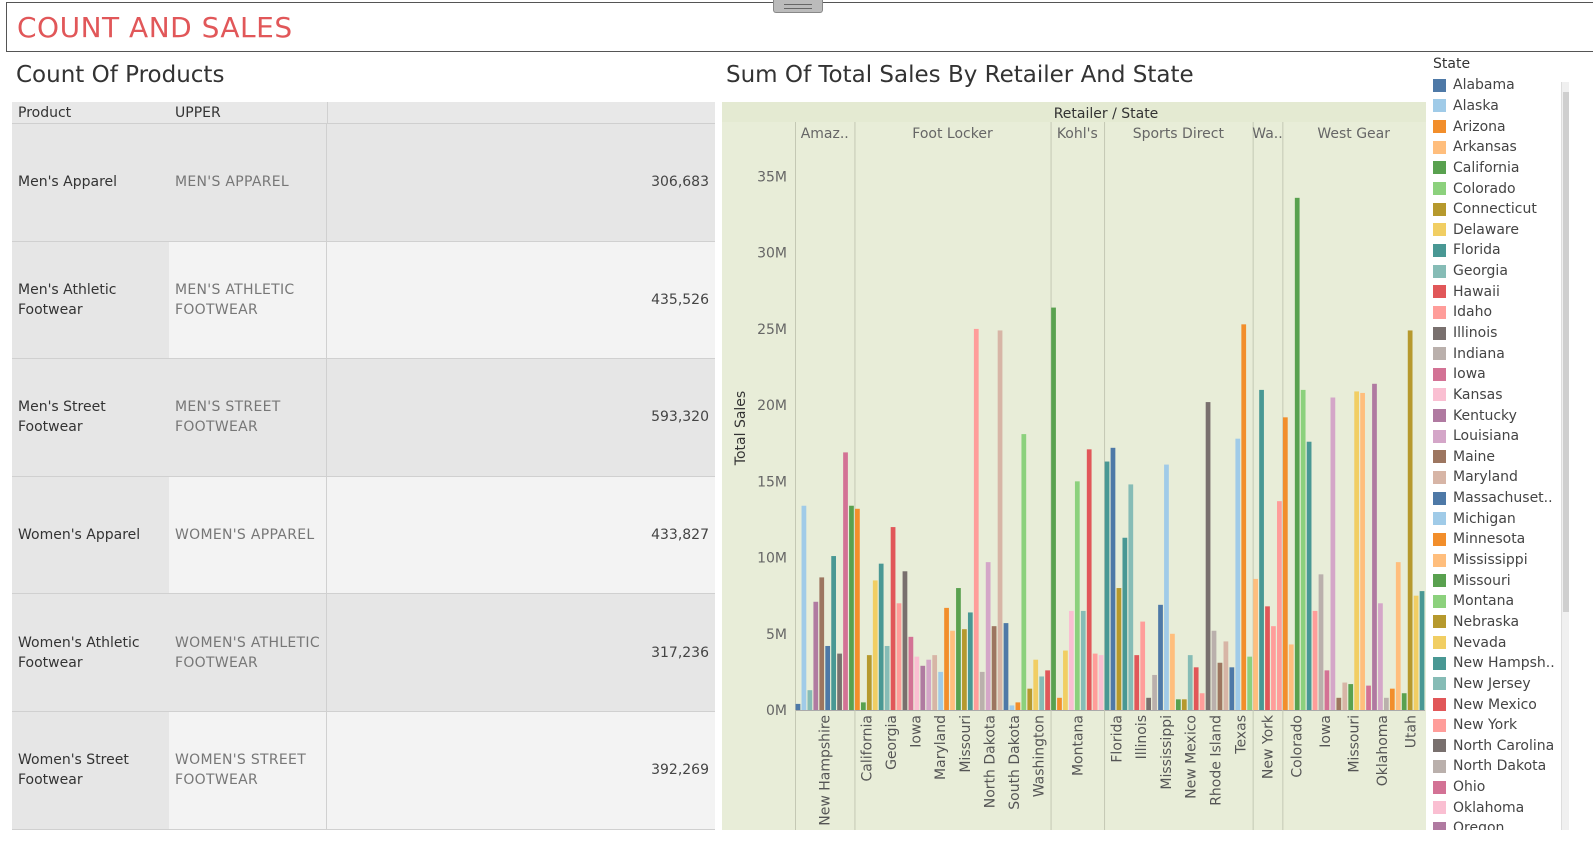  Describe the element at coordinates (1498, 560) in the screenshot. I see `legend-item: Mississippi` at that location.